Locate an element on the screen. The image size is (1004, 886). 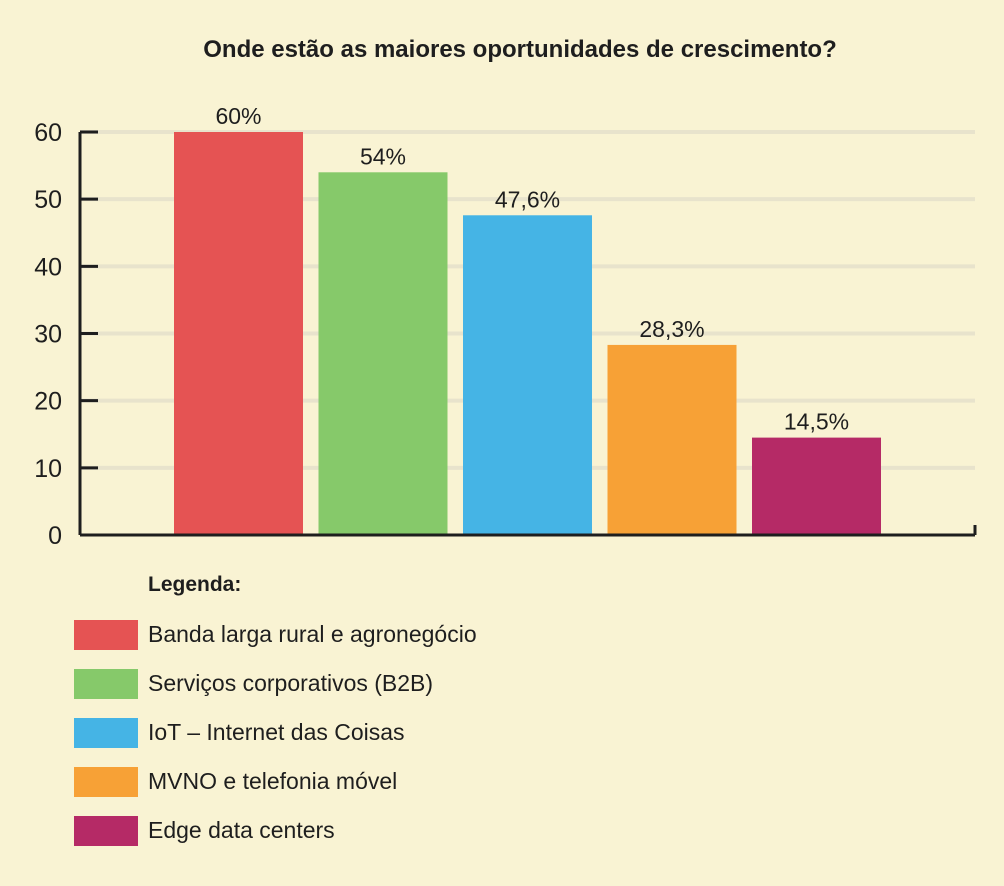
legend-label: Serviços corporativos (B2B) is located at coordinates (291, 683).